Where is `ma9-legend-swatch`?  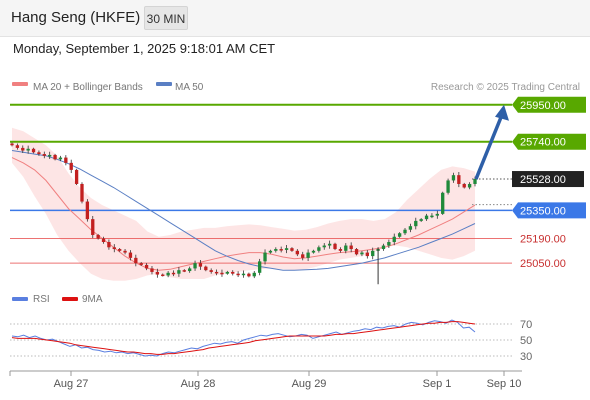 ma9-legend-swatch is located at coordinates (70, 299).